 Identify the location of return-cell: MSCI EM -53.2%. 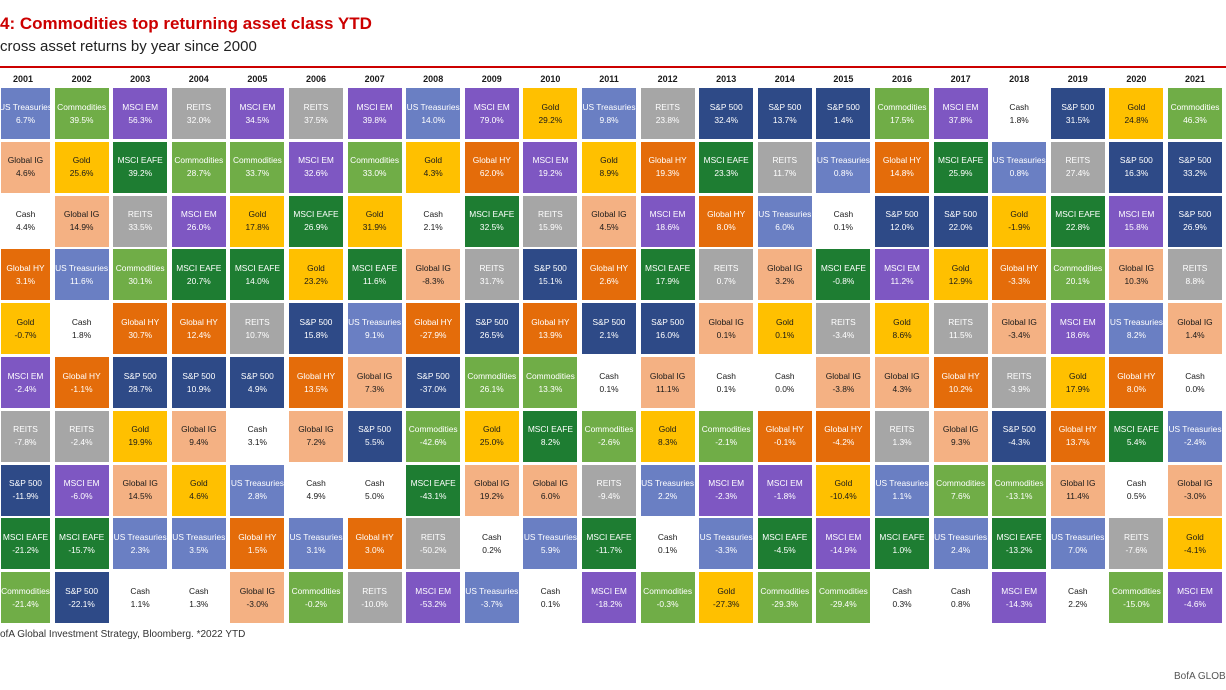
(433, 598).